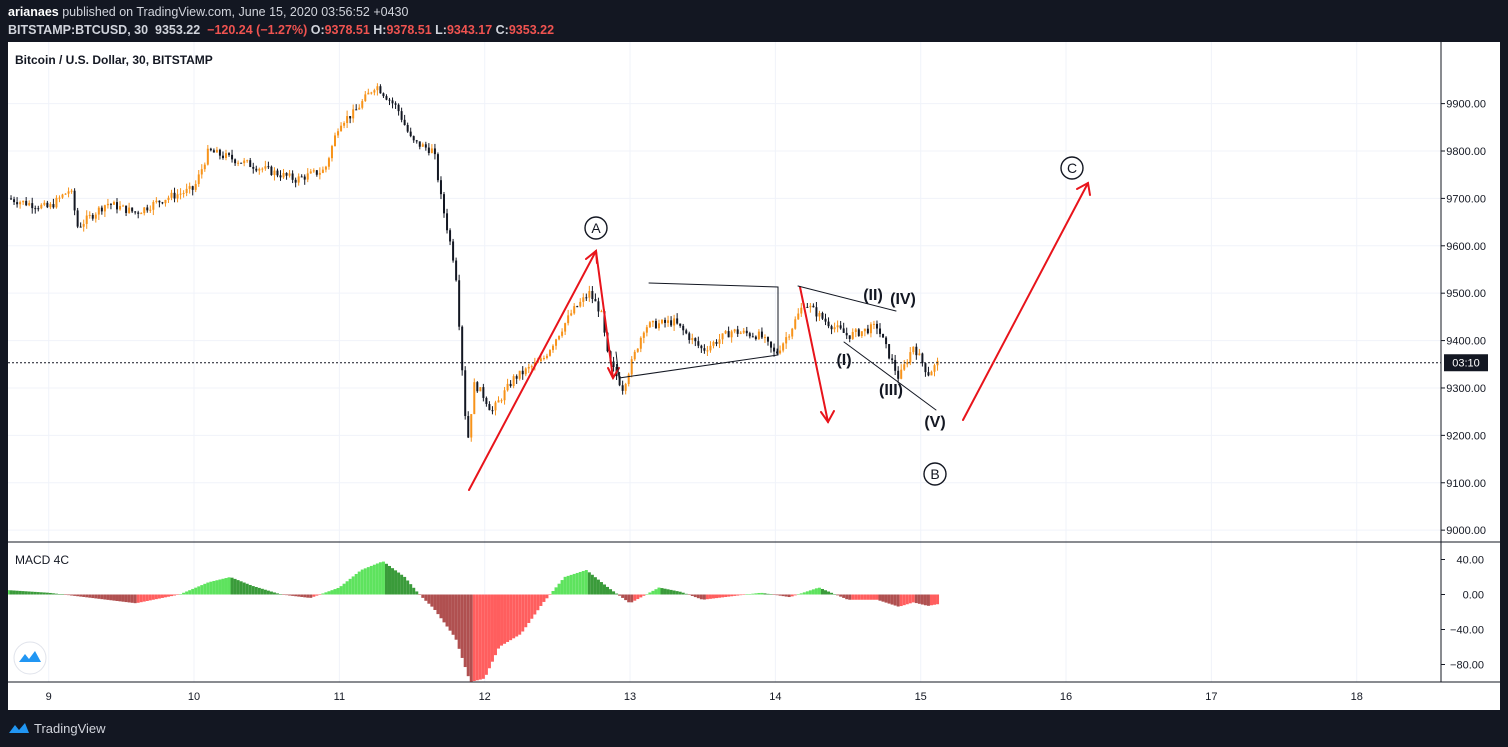 The width and height of the screenshot is (1508, 747). I want to click on arrow-wave-c-up, so click(1025, 301).